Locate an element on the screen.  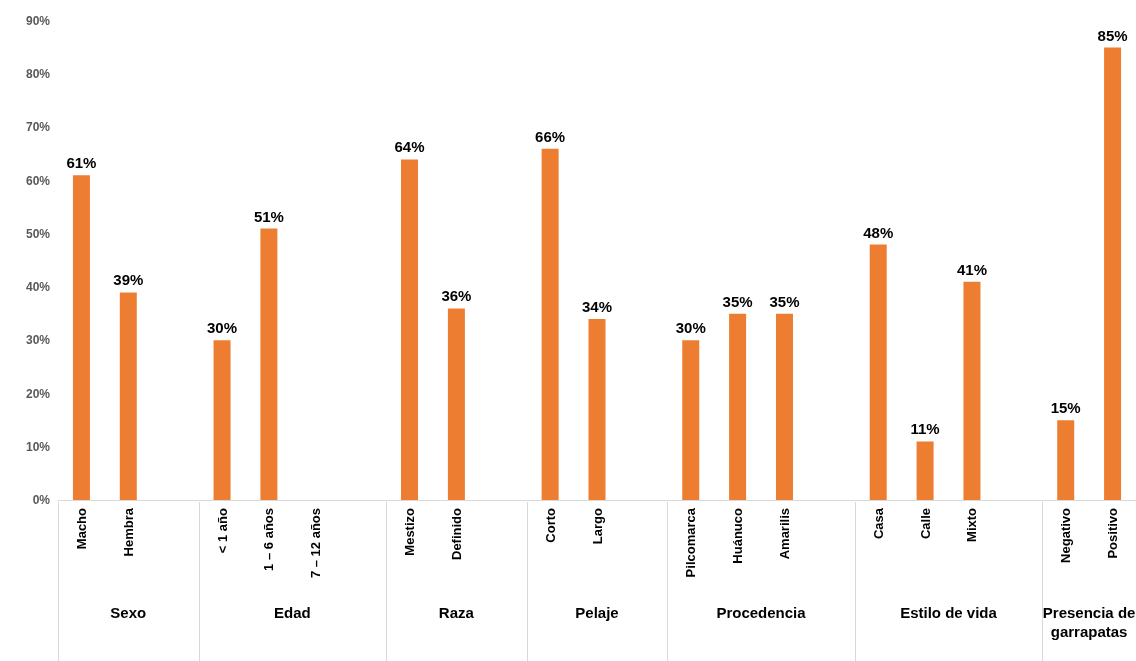
x-tick-label: Hembra is located at coordinates (128, 532).